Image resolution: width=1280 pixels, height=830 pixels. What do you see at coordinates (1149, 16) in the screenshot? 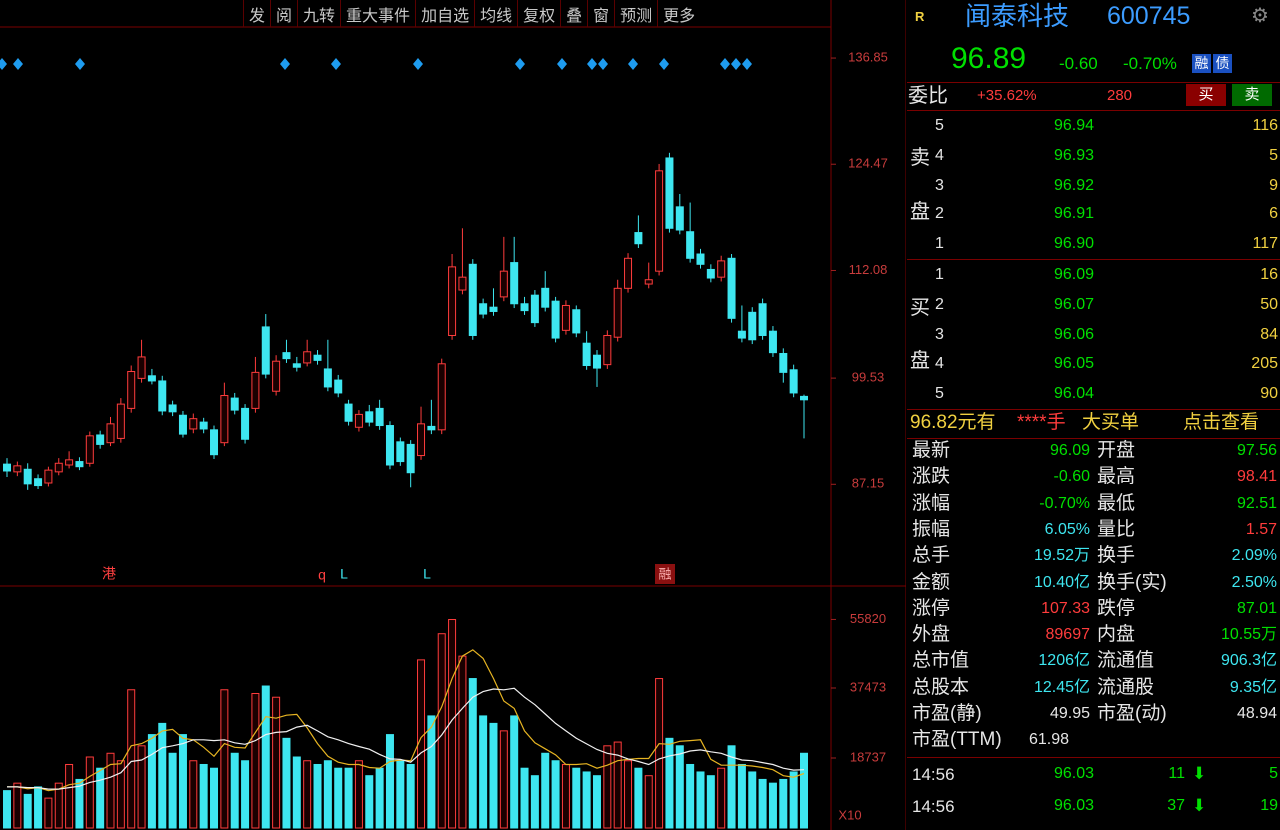
I see `stock-code: 600745` at bounding box center [1149, 16].